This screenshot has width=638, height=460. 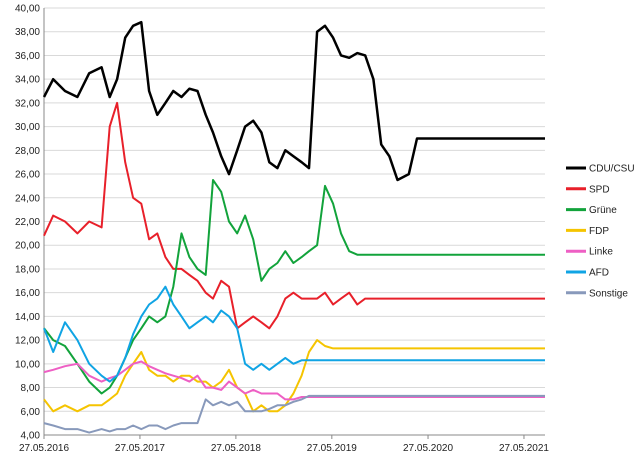 What do you see at coordinates (294, 414) in the screenshot?
I see `series-line-sonstige` at bounding box center [294, 414].